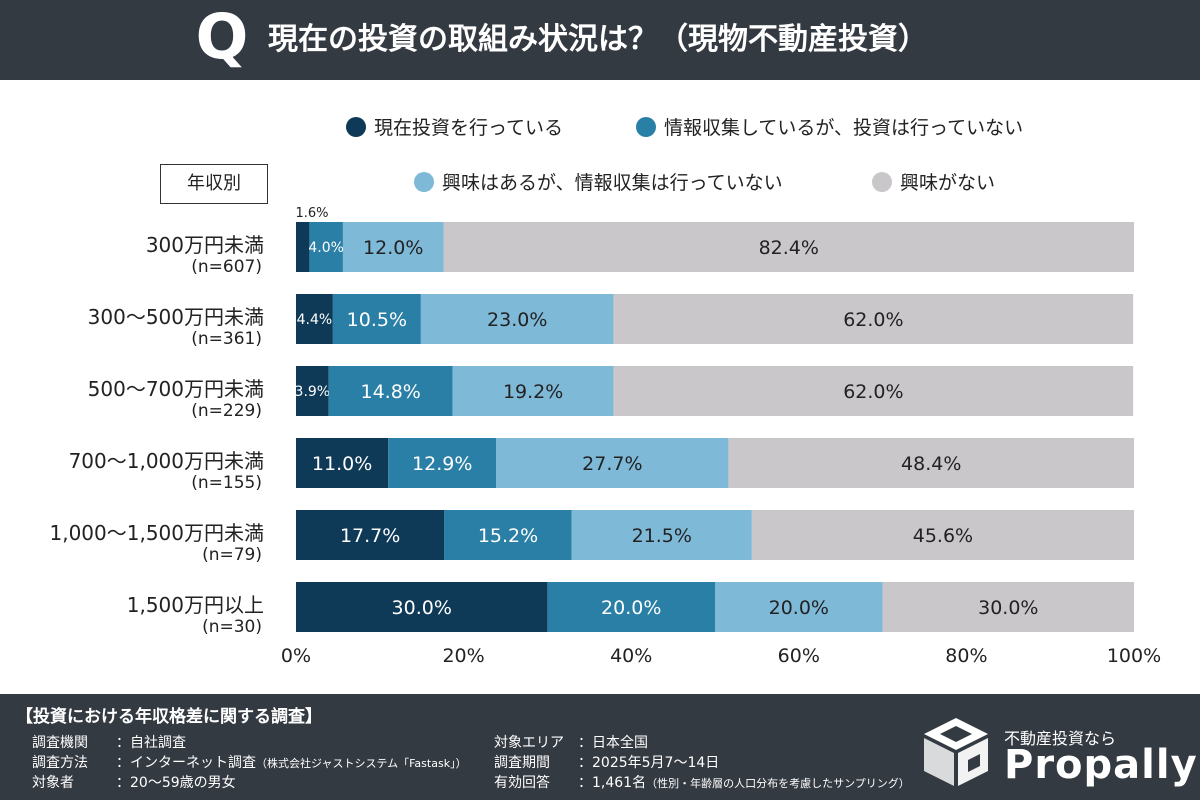 The image size is (1200, 800). I want to click on data-label: 12.0%, so click(393, 248).